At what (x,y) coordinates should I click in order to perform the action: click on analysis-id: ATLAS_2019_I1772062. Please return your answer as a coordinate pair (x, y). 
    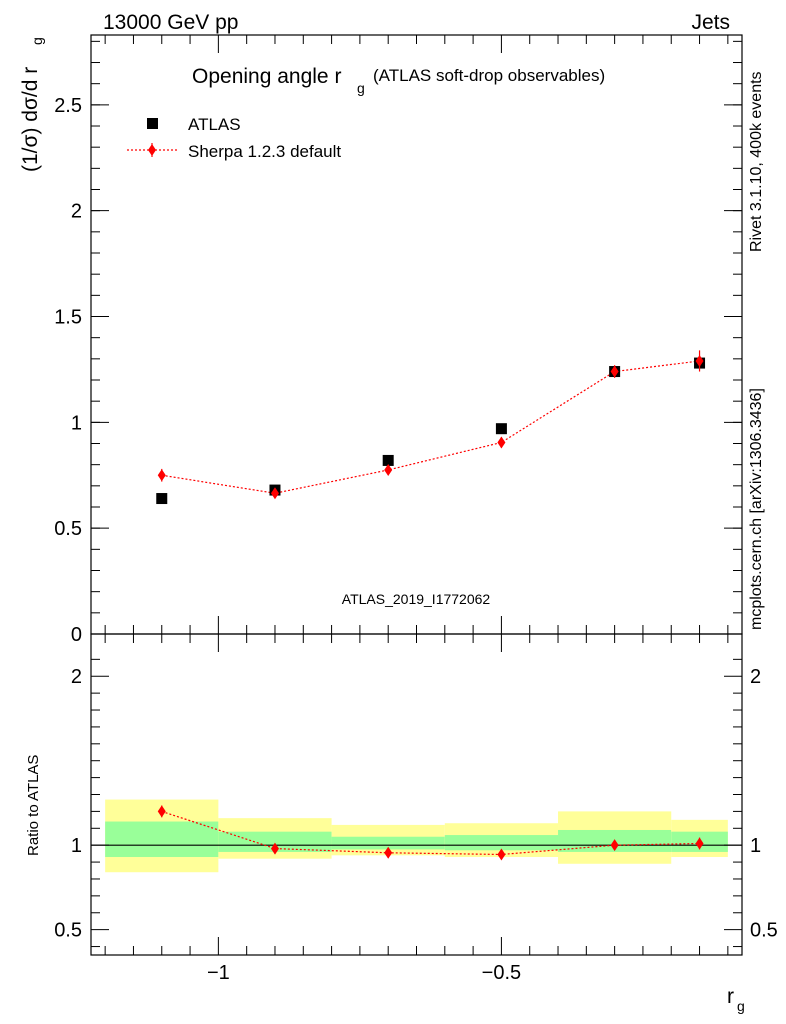
    Looking at the image, I should click on (416, 599).